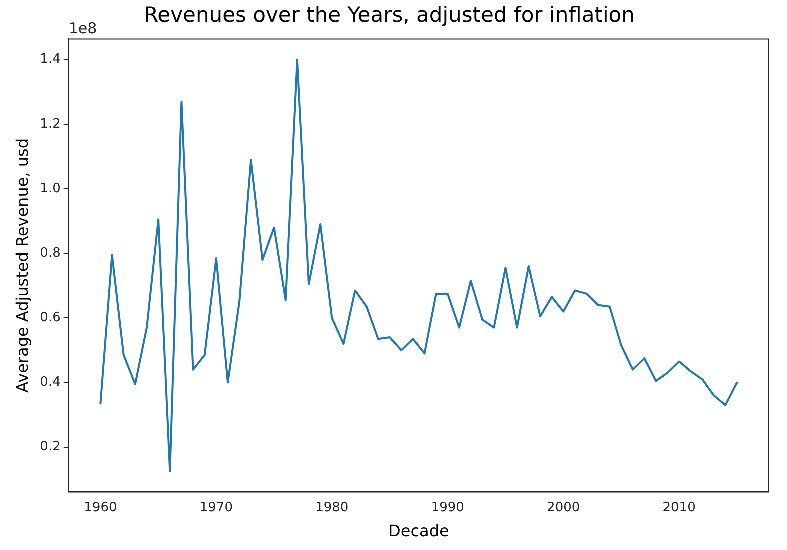  Describe the element at coordinates (50, 447) in the screenshot. I see `y-tick-label: 0.2` at that location.